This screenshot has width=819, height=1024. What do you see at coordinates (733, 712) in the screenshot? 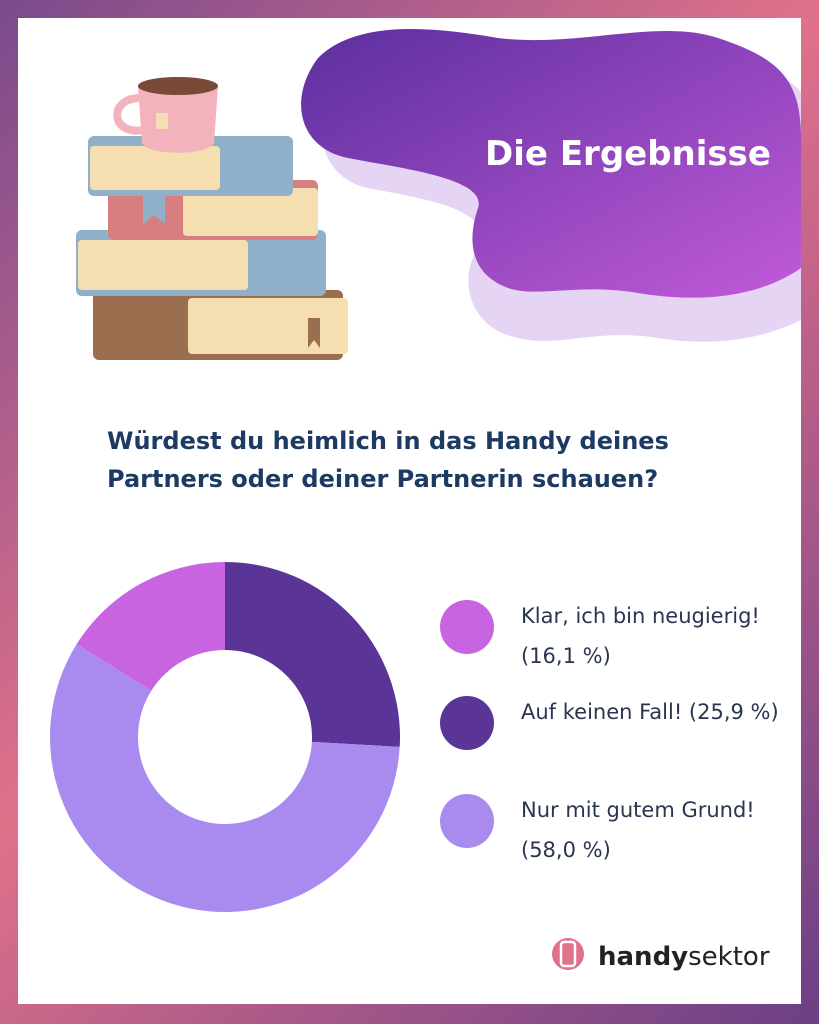
I see `value-label: (25,9 %)` at bounding box center [733, 712].